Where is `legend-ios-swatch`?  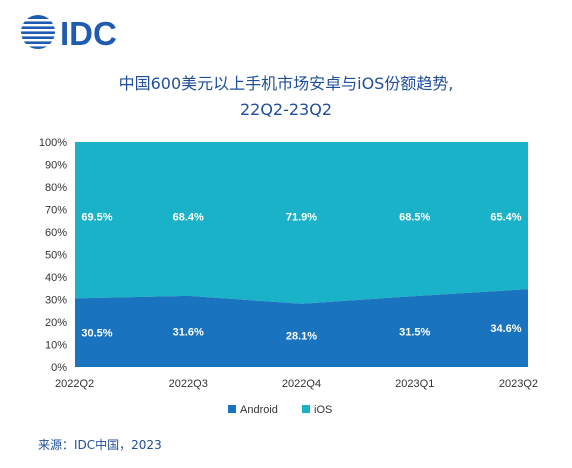 legend-ios-swatch is located at coordinates (306, 409).